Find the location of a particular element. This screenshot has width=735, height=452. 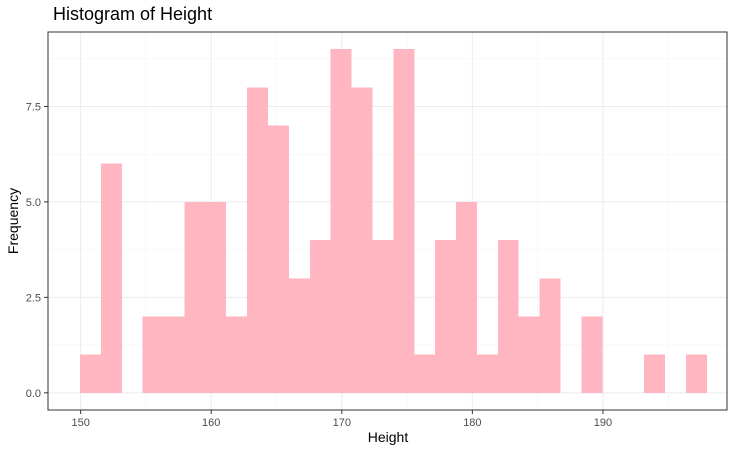

x-tick-label: 190 is located at coordinates (603, 423).